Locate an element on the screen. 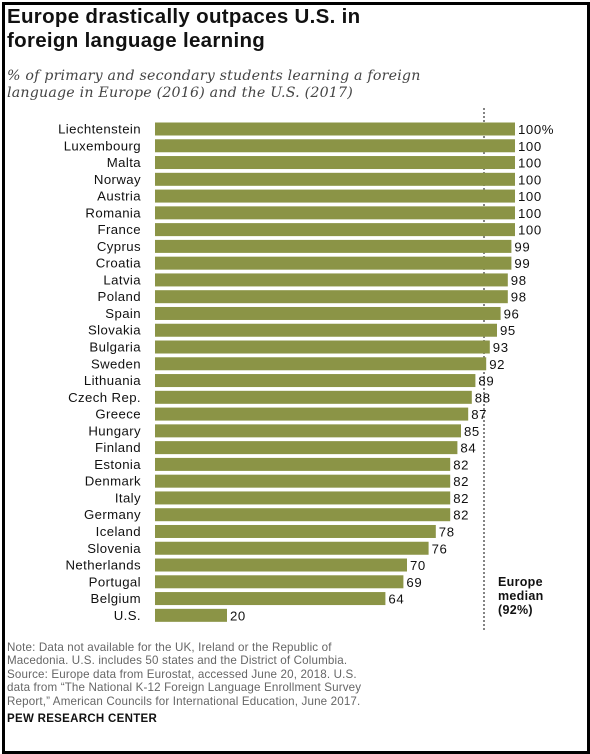 The height and width of the screenshot is (754, 590). category-label: U.S. is located at coordinates (127, 615).